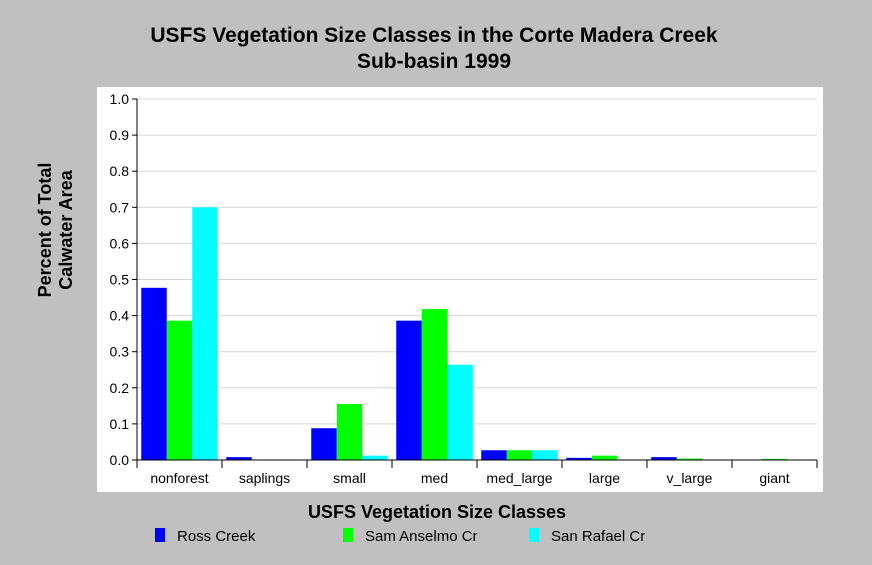 The width and height of the screenshot is (872, 565). What do you see at coordinates (45, 230) in the screenshot?
I see `y-axis-title-line-1: Percent of Total` at bounding box center [45, 230].